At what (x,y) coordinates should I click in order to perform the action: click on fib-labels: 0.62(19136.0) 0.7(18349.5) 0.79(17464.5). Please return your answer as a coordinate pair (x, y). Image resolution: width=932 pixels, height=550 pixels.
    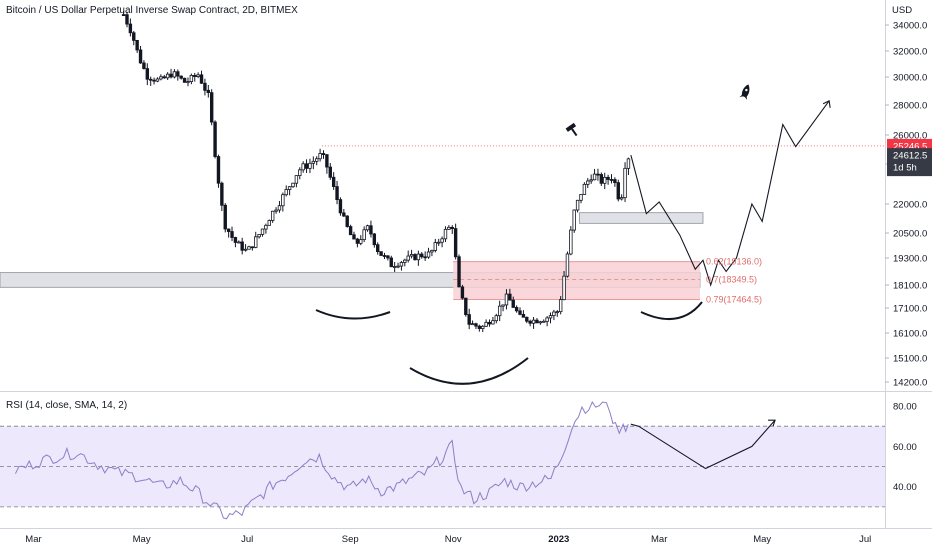
    Looking at the image, I should click on (734, 281).